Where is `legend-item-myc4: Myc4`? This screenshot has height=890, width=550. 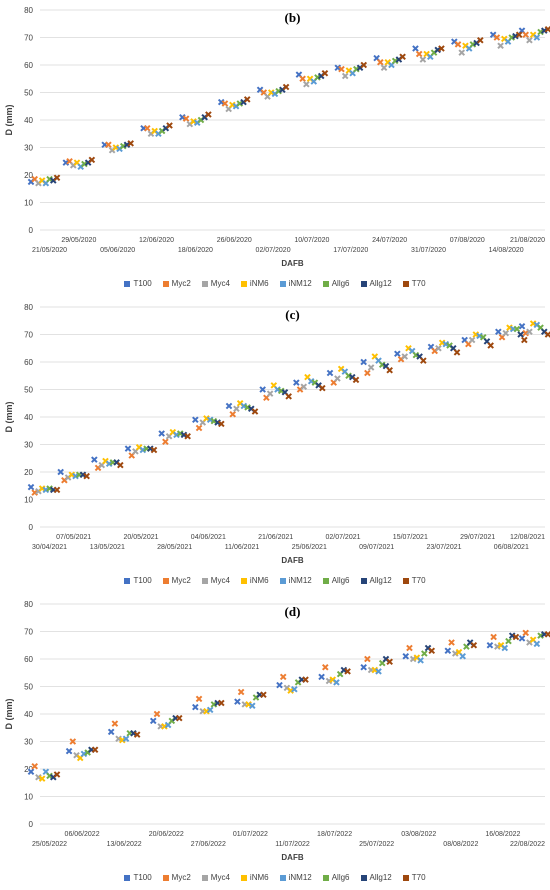 legend-item-myc4: Myc4 is located at coordinates (215, 877).